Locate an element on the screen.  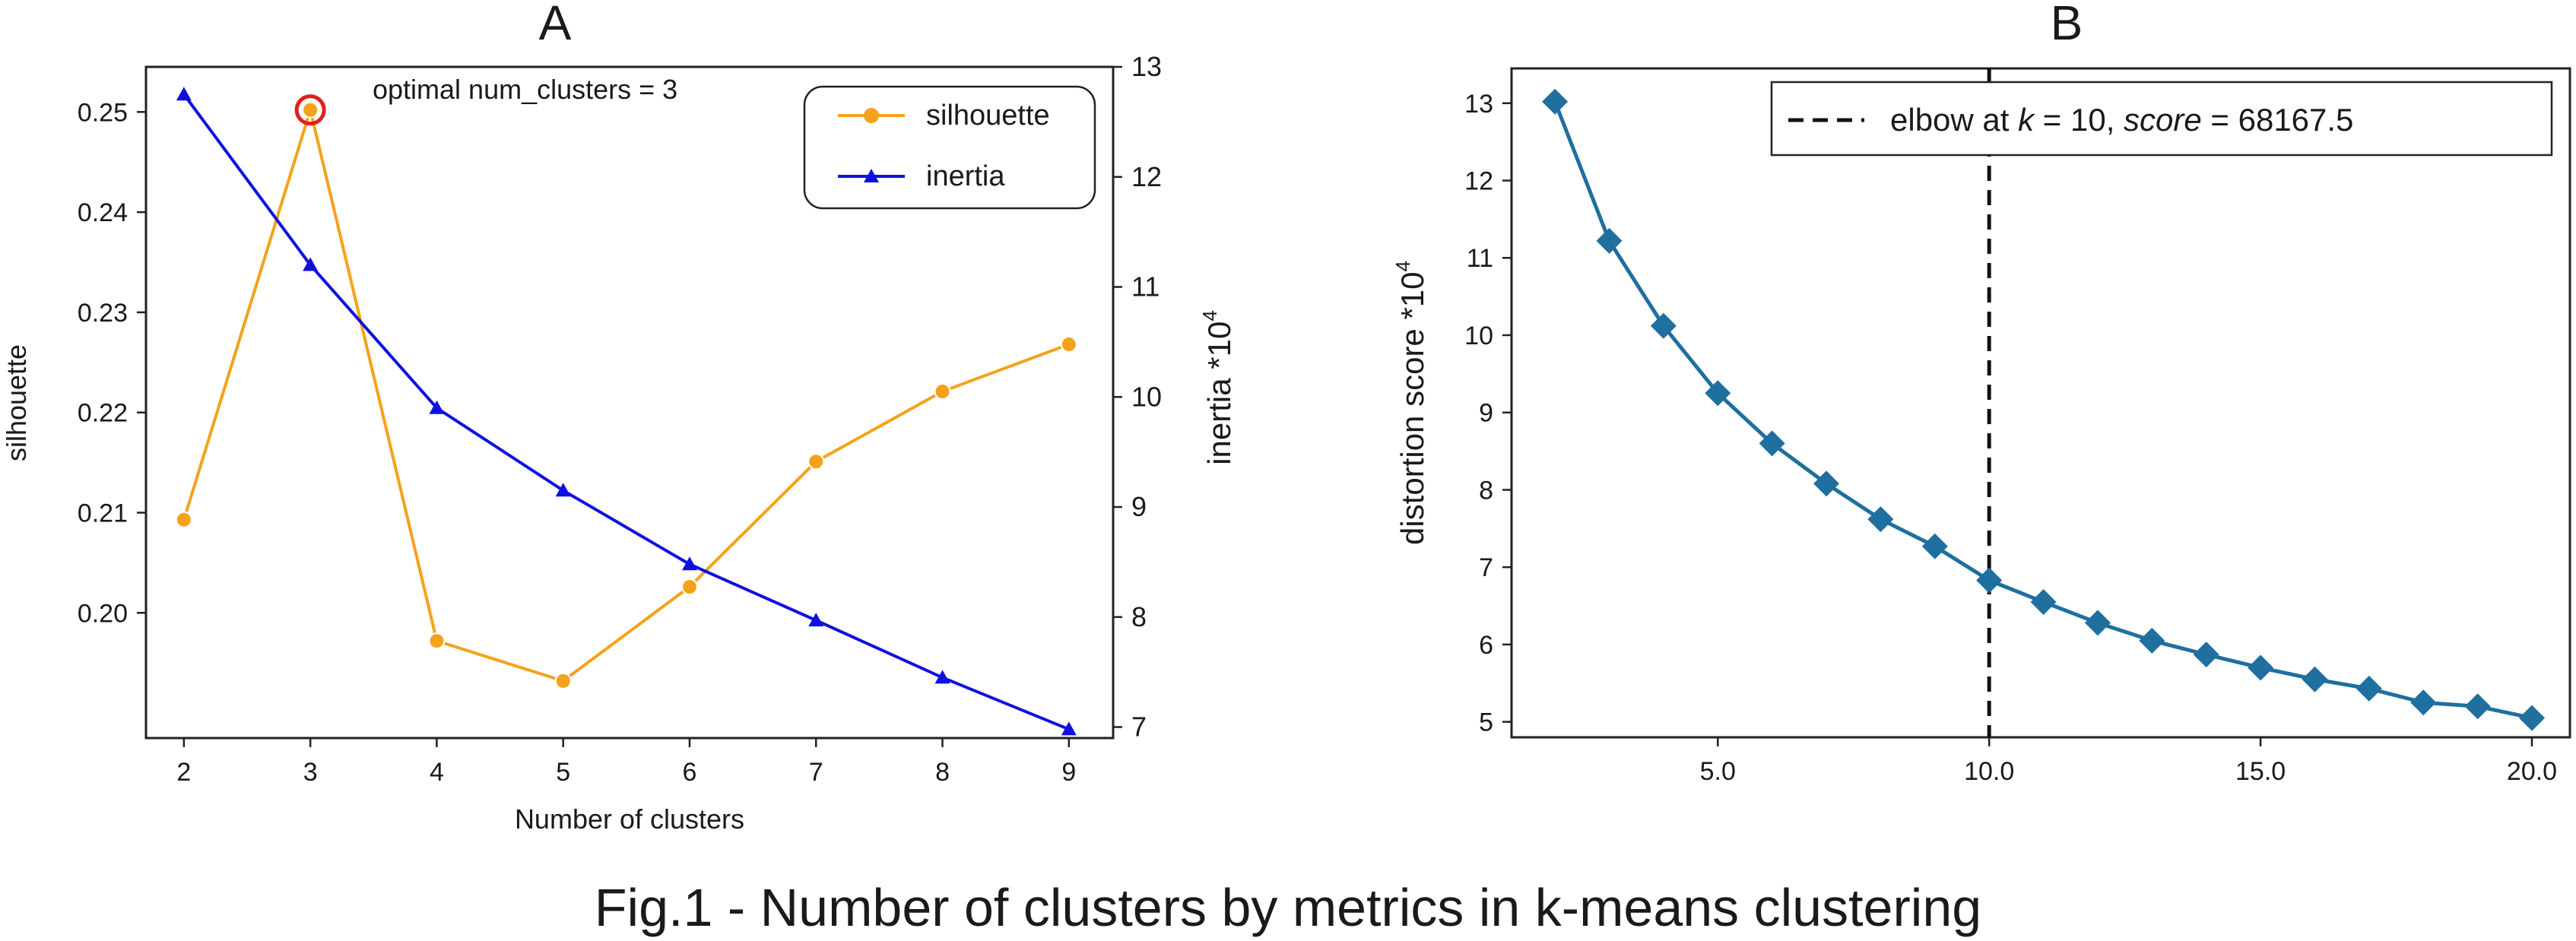
y-tick-label: 10 is located at coordinates (1478, 336).